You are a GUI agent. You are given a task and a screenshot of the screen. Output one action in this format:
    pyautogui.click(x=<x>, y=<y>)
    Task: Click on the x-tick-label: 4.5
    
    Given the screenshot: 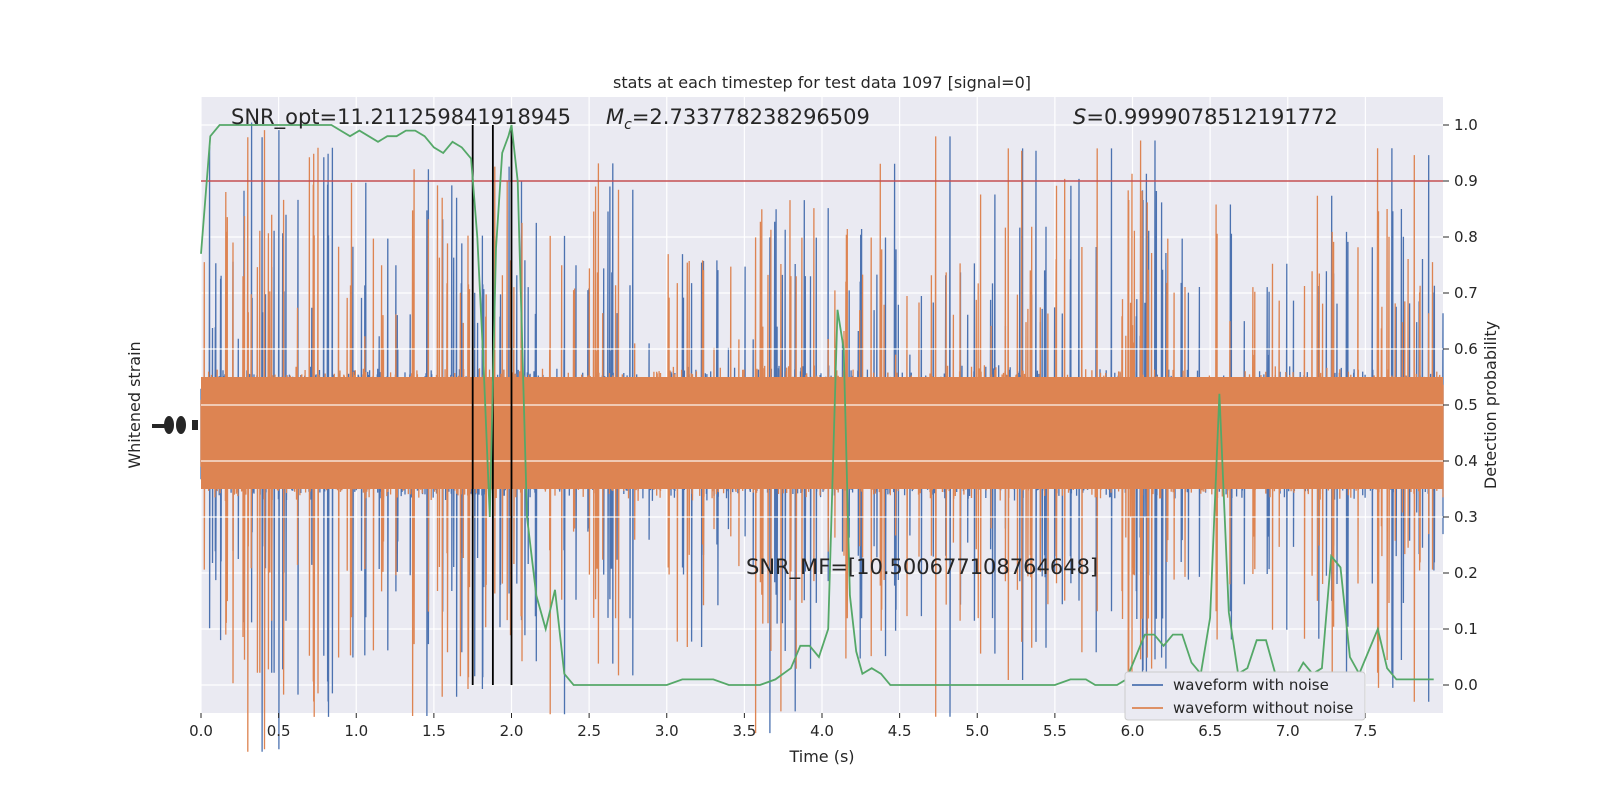 What is the action you would take?
    pyautogui.click(x=900, y=731)
    